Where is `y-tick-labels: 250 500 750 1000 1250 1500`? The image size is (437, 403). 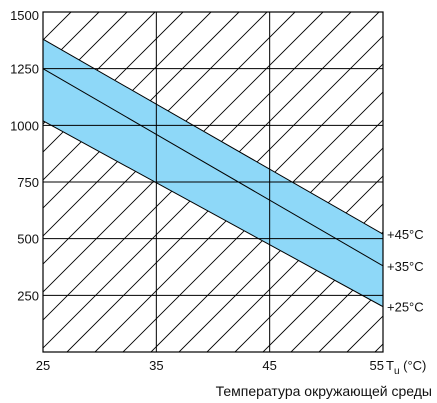 y-tick-labels: 250 500 750 1000 1250 1500 is located at coordinates (24, 155).